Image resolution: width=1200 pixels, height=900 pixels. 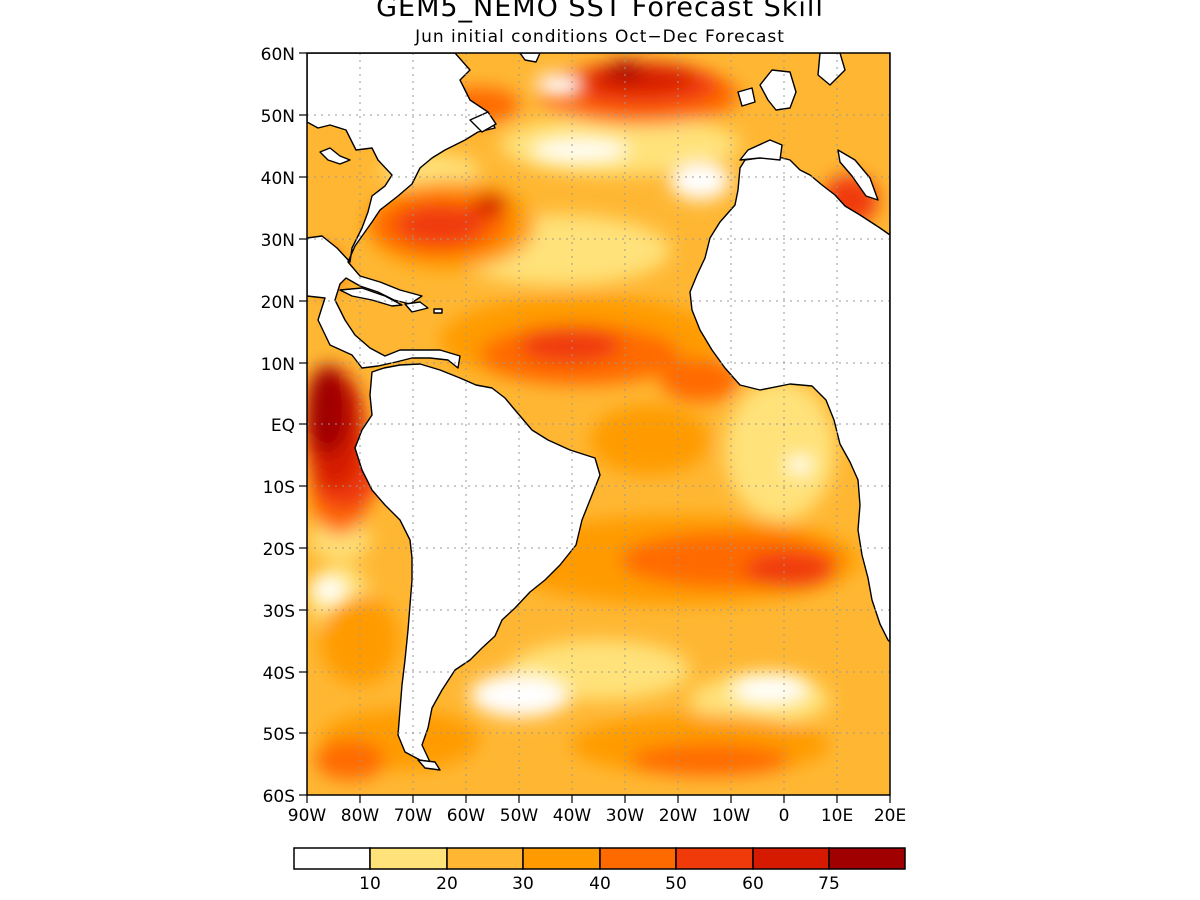 What do you see at coordinates (279, 797) in the screenshot?
I see `lat-label: 60S` at bounding box center [279, 797].